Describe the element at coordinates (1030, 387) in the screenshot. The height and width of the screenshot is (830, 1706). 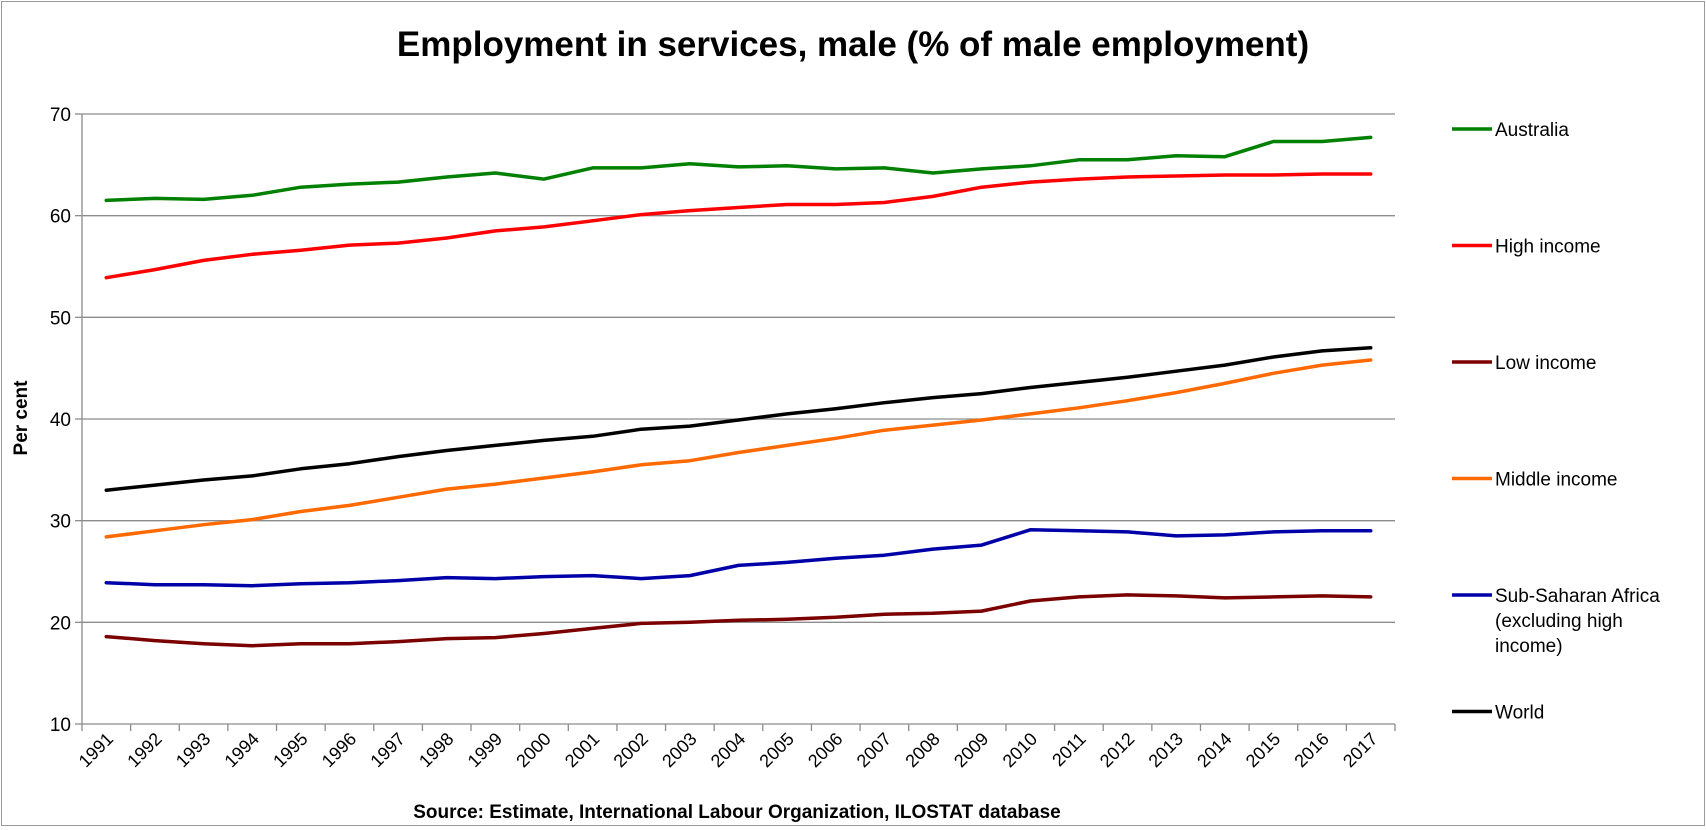
I see `point-world-2010` at that location.